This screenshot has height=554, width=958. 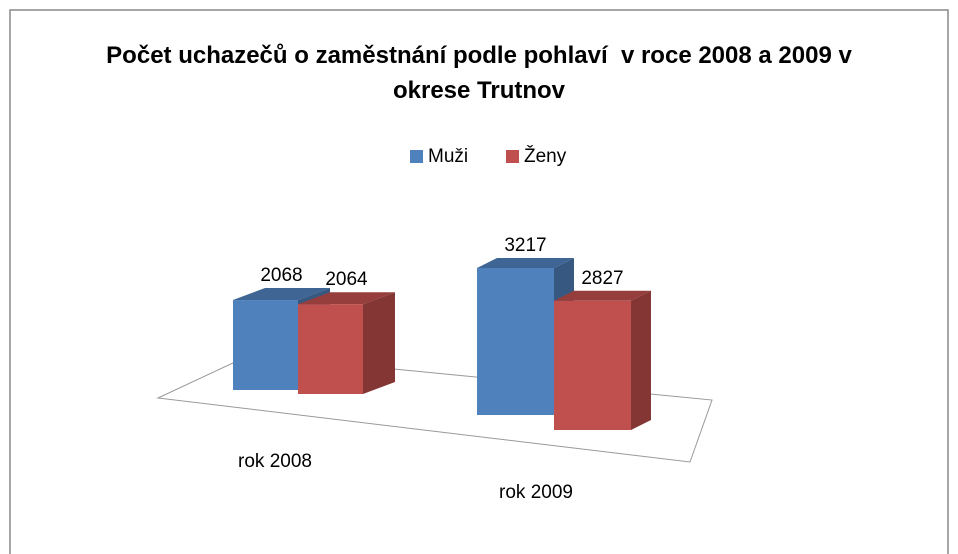 What do you see at coordinates (275, 461) in the screenshot?
I see `x-tick-label: rok 2008` at bounding box center [275, 461].